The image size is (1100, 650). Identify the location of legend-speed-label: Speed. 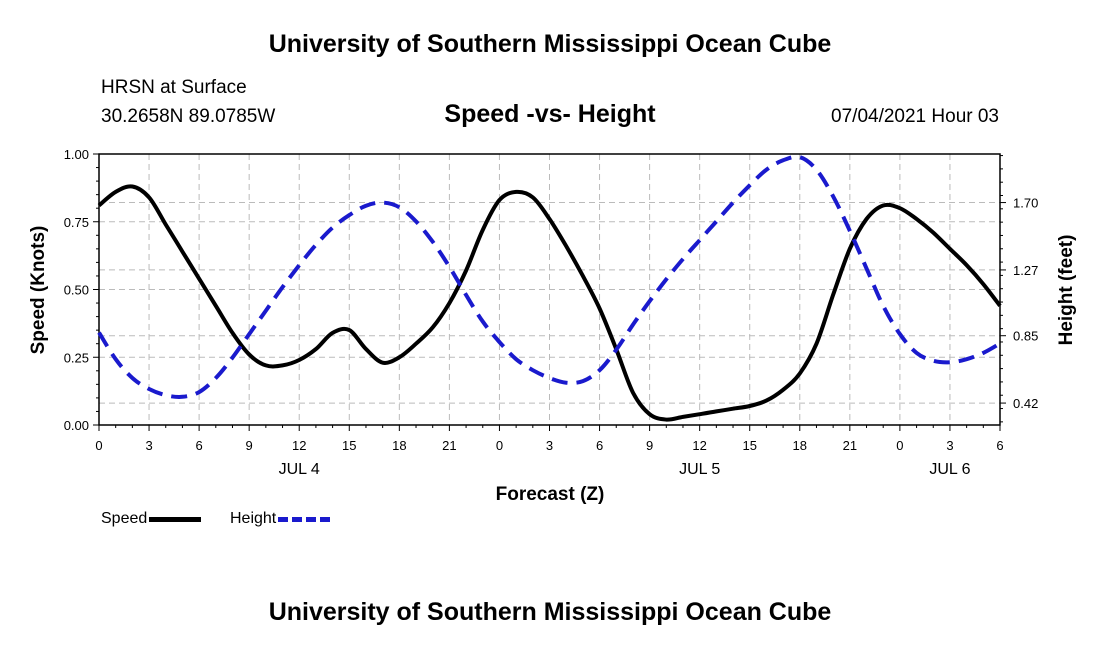
(124, 518).